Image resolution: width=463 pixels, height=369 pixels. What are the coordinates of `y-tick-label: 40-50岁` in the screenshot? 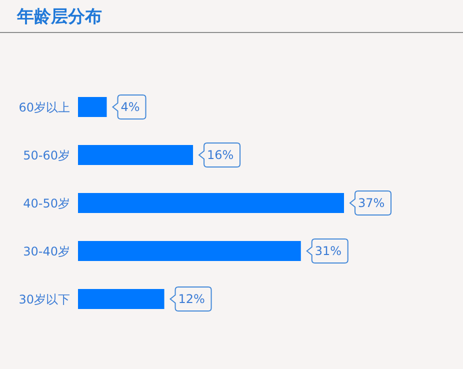 It's located at (46, 203).